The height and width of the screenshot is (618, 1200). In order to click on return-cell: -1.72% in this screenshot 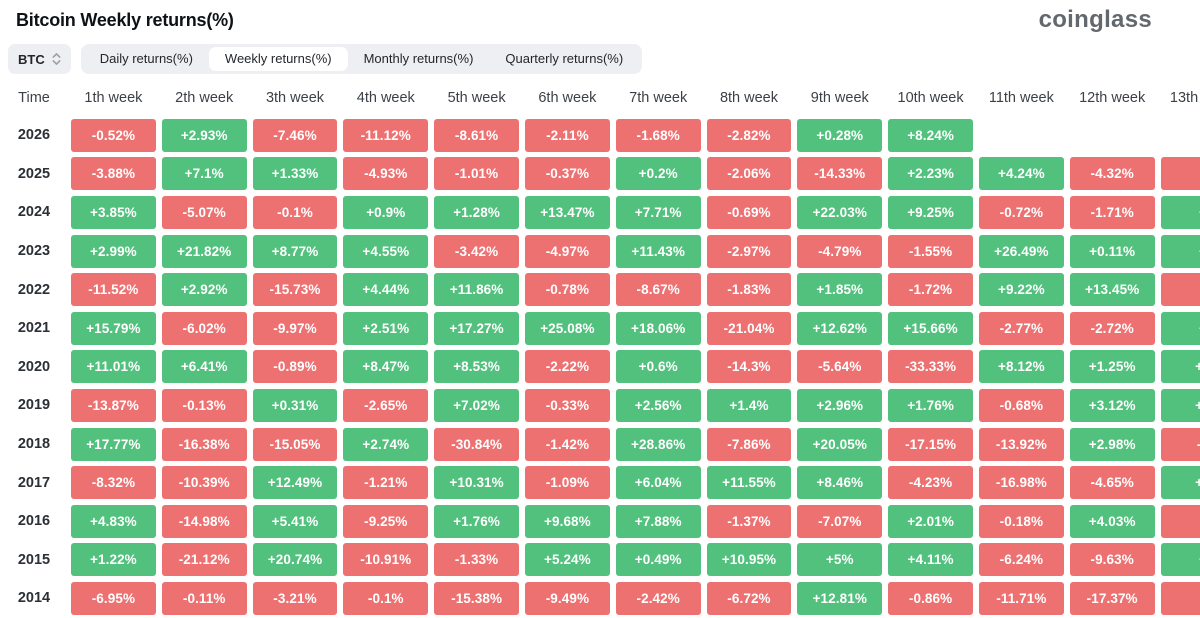, I will do `click(930, 290)`.